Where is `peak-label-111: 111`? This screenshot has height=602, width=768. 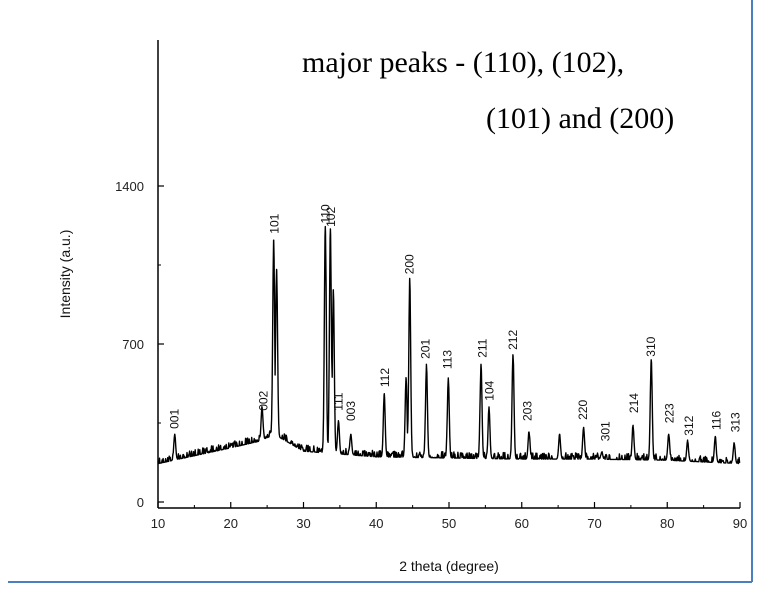
peak-label-111: 111 is located at coordinates (338, 401).